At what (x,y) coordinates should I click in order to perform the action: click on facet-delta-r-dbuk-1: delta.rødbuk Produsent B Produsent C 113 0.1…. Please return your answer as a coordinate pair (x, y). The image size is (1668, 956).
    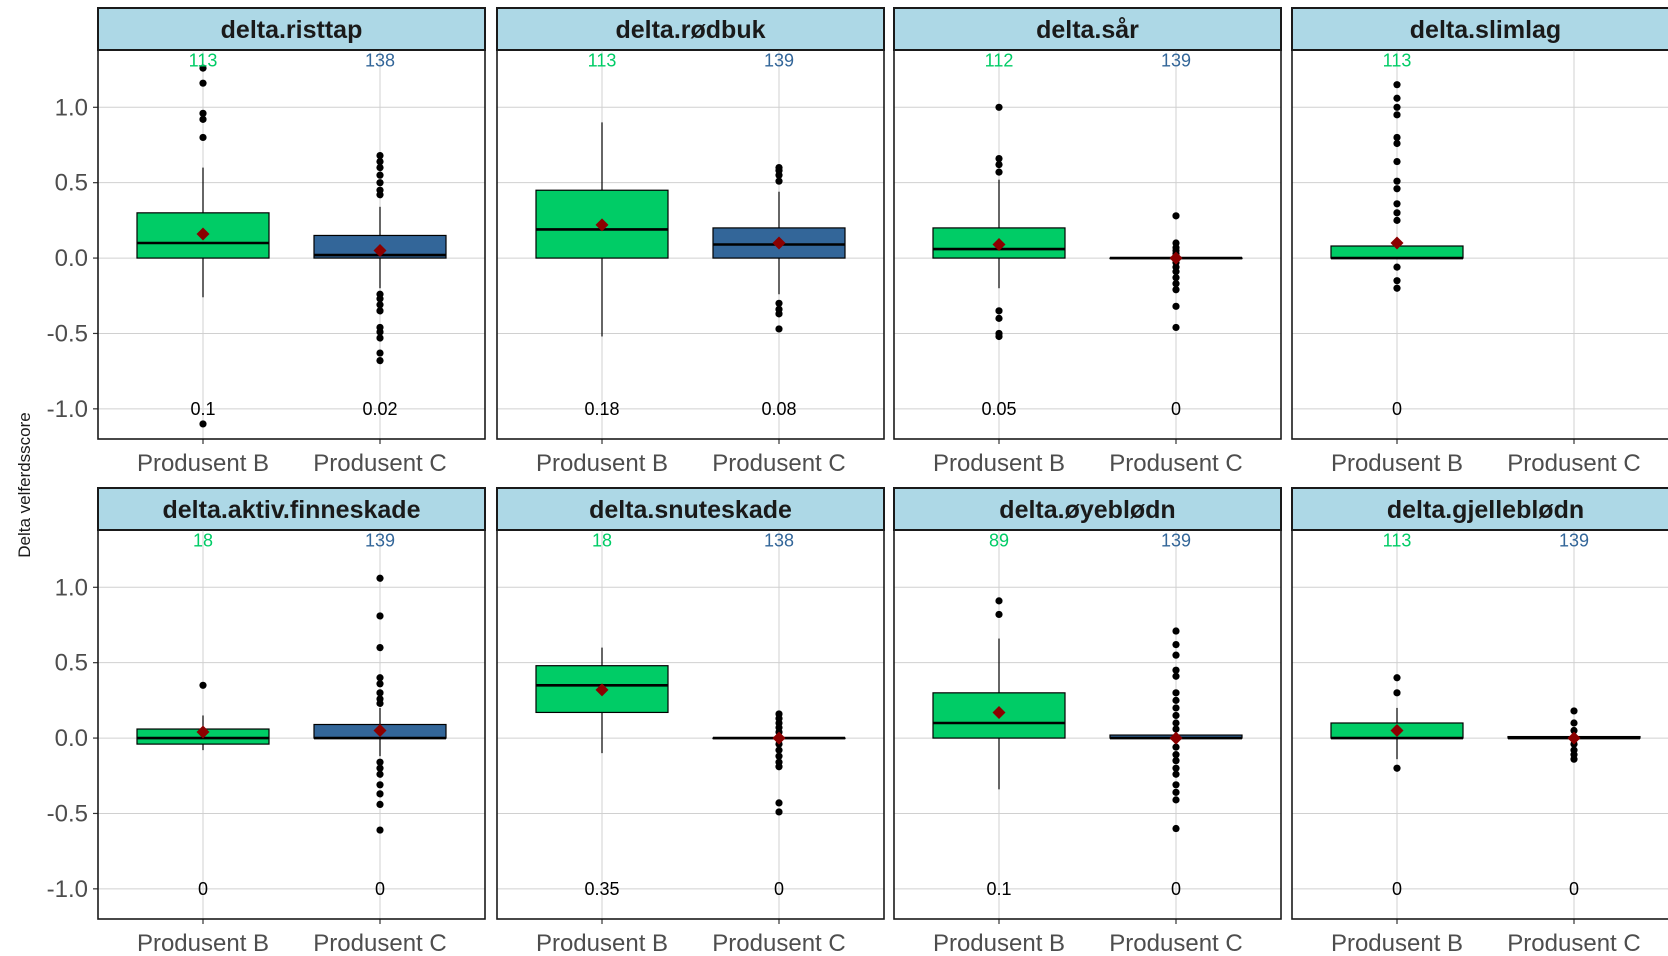
    Looking at the image, I should click on (690, 242).